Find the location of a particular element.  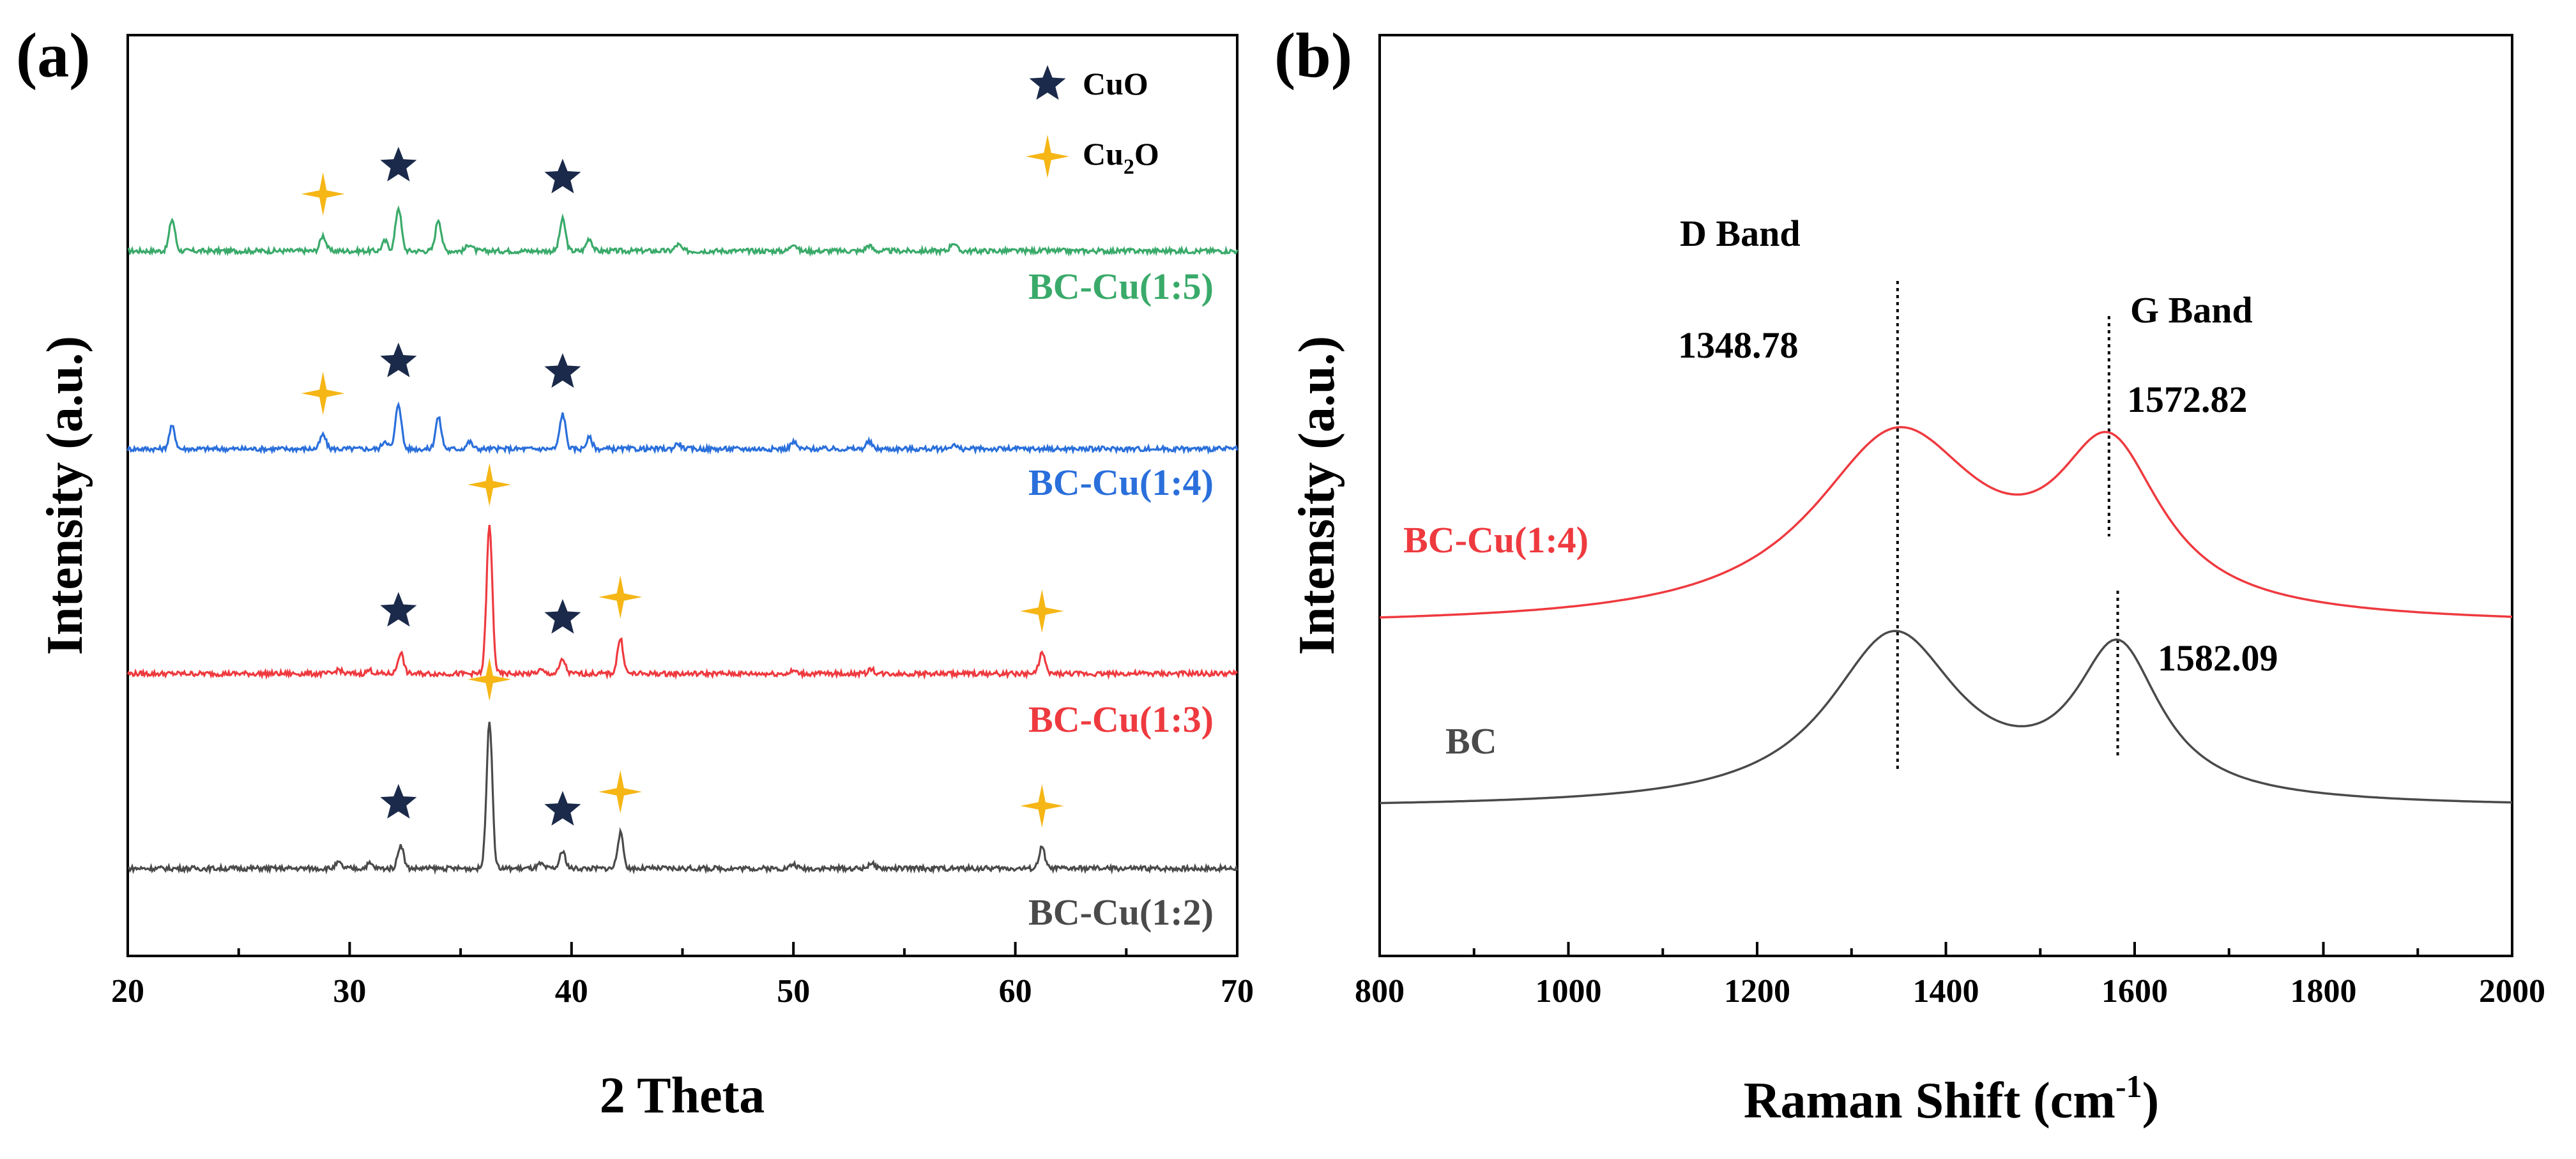

raman-series-group: BC BC-Cu(1:4) is located at coordinates (1946, 615).